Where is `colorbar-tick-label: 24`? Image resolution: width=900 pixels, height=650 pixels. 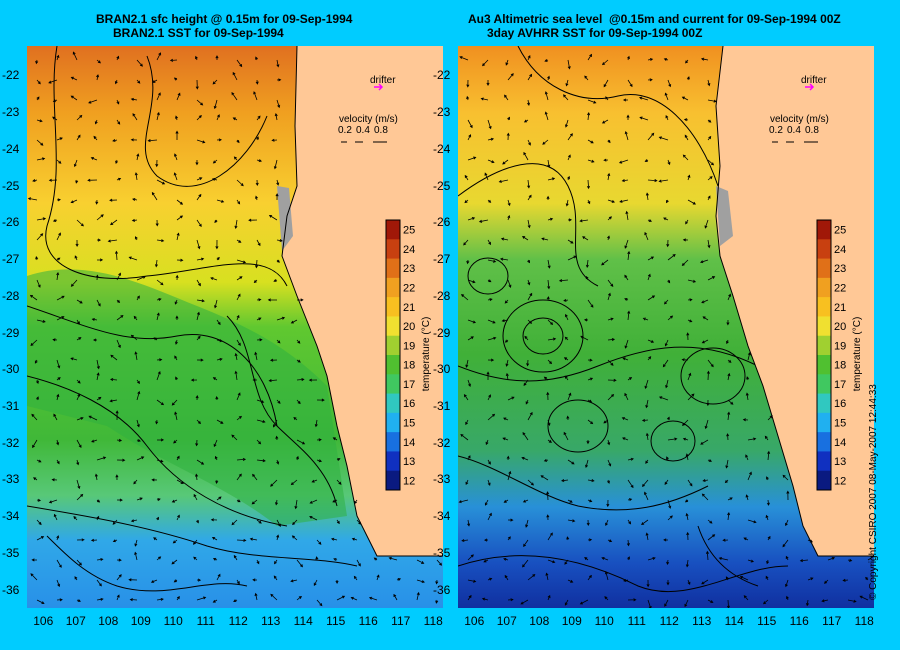 colorbar-tick-label: 24 is located at coordinates (840, 250).